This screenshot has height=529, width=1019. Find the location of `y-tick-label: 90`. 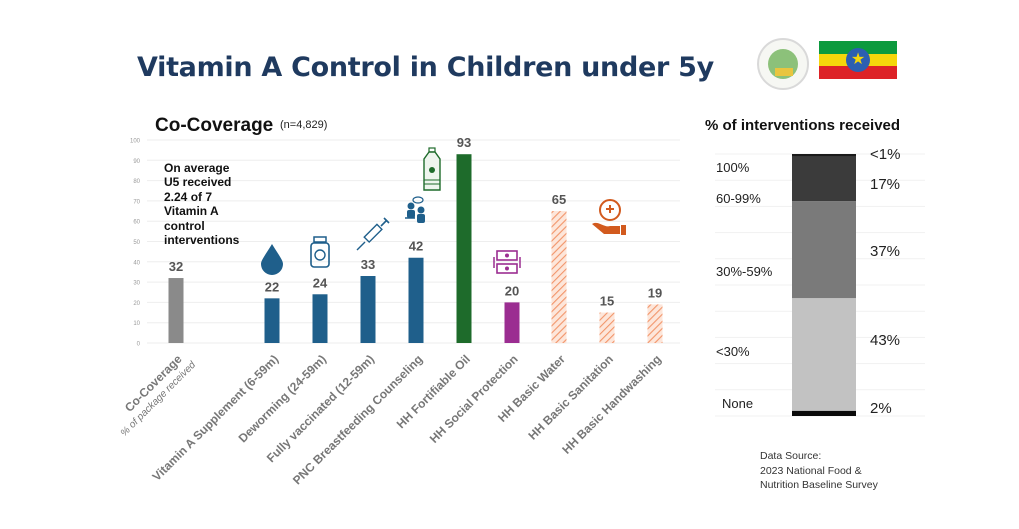

y-tick-label: 90 is located at coordinates (136, 162).